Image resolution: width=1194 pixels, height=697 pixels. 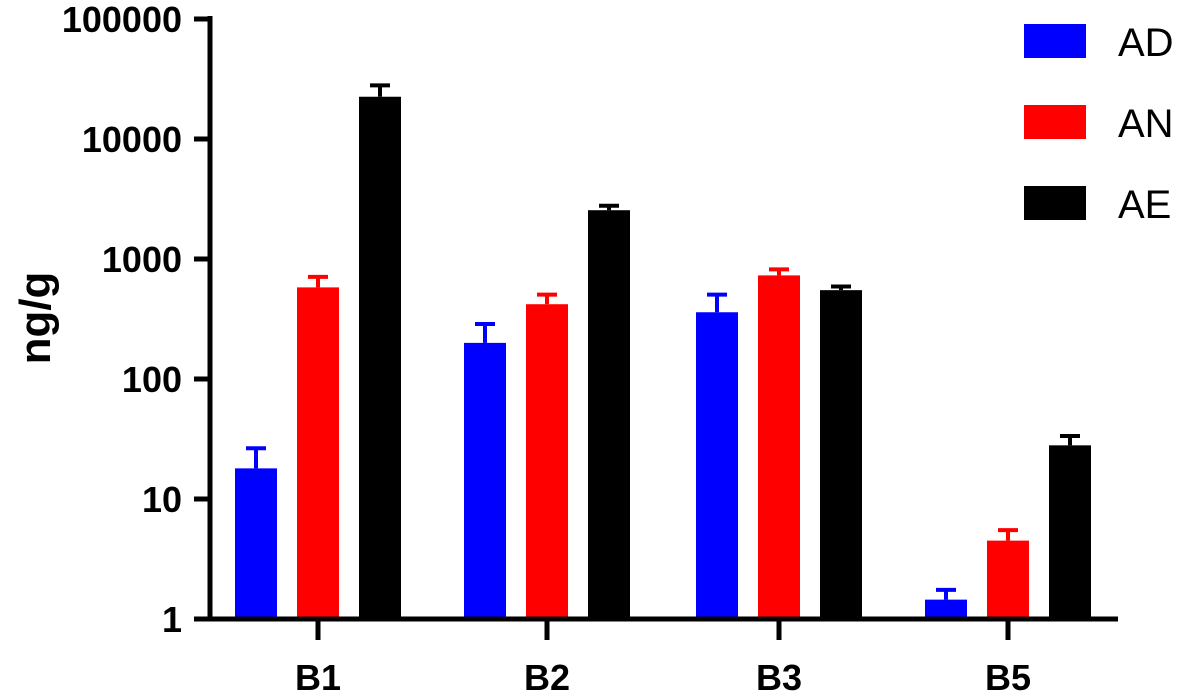 I want to click on bar-ae-b2, so click(x=609, y=414).